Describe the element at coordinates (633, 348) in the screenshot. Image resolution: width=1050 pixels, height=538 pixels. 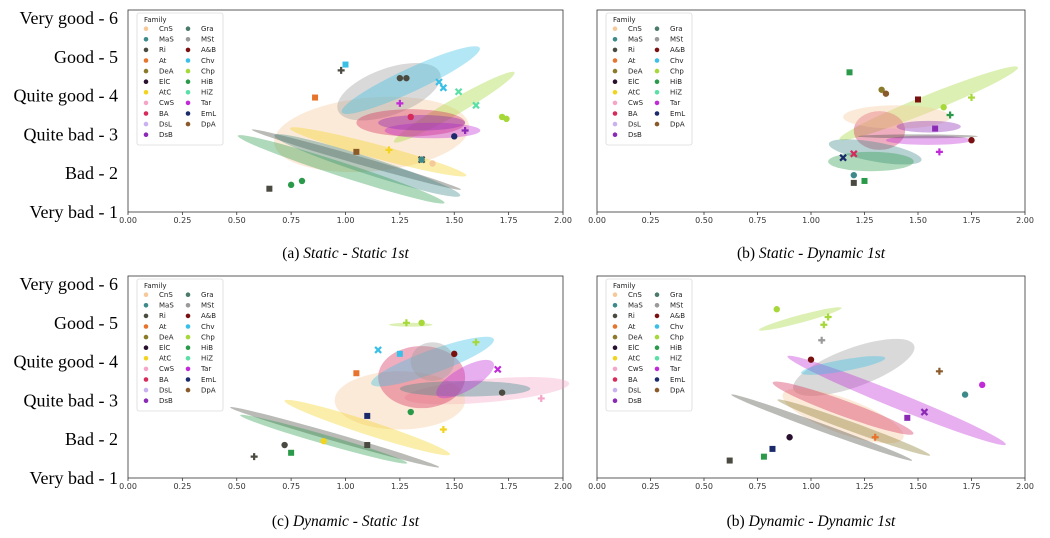
I see `legend-label-ElC: ElC` at that location.